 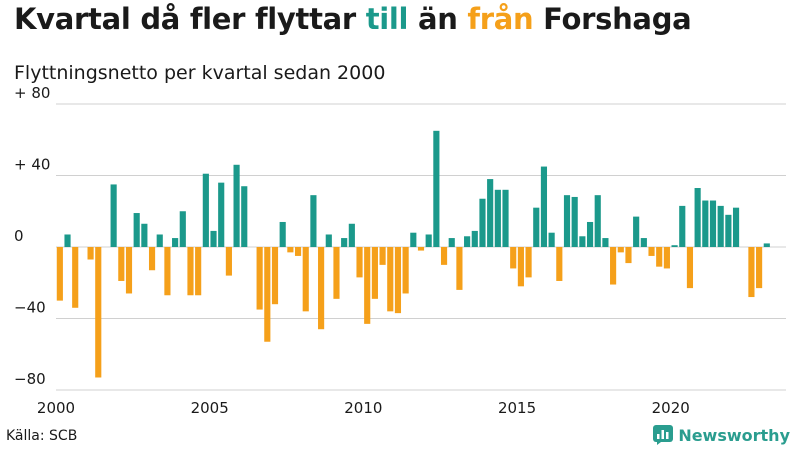 What do you see at coordinates (56, 408) in the screenshot?
I see `x-tick-label: 2000` at bounding box center [56, 408].